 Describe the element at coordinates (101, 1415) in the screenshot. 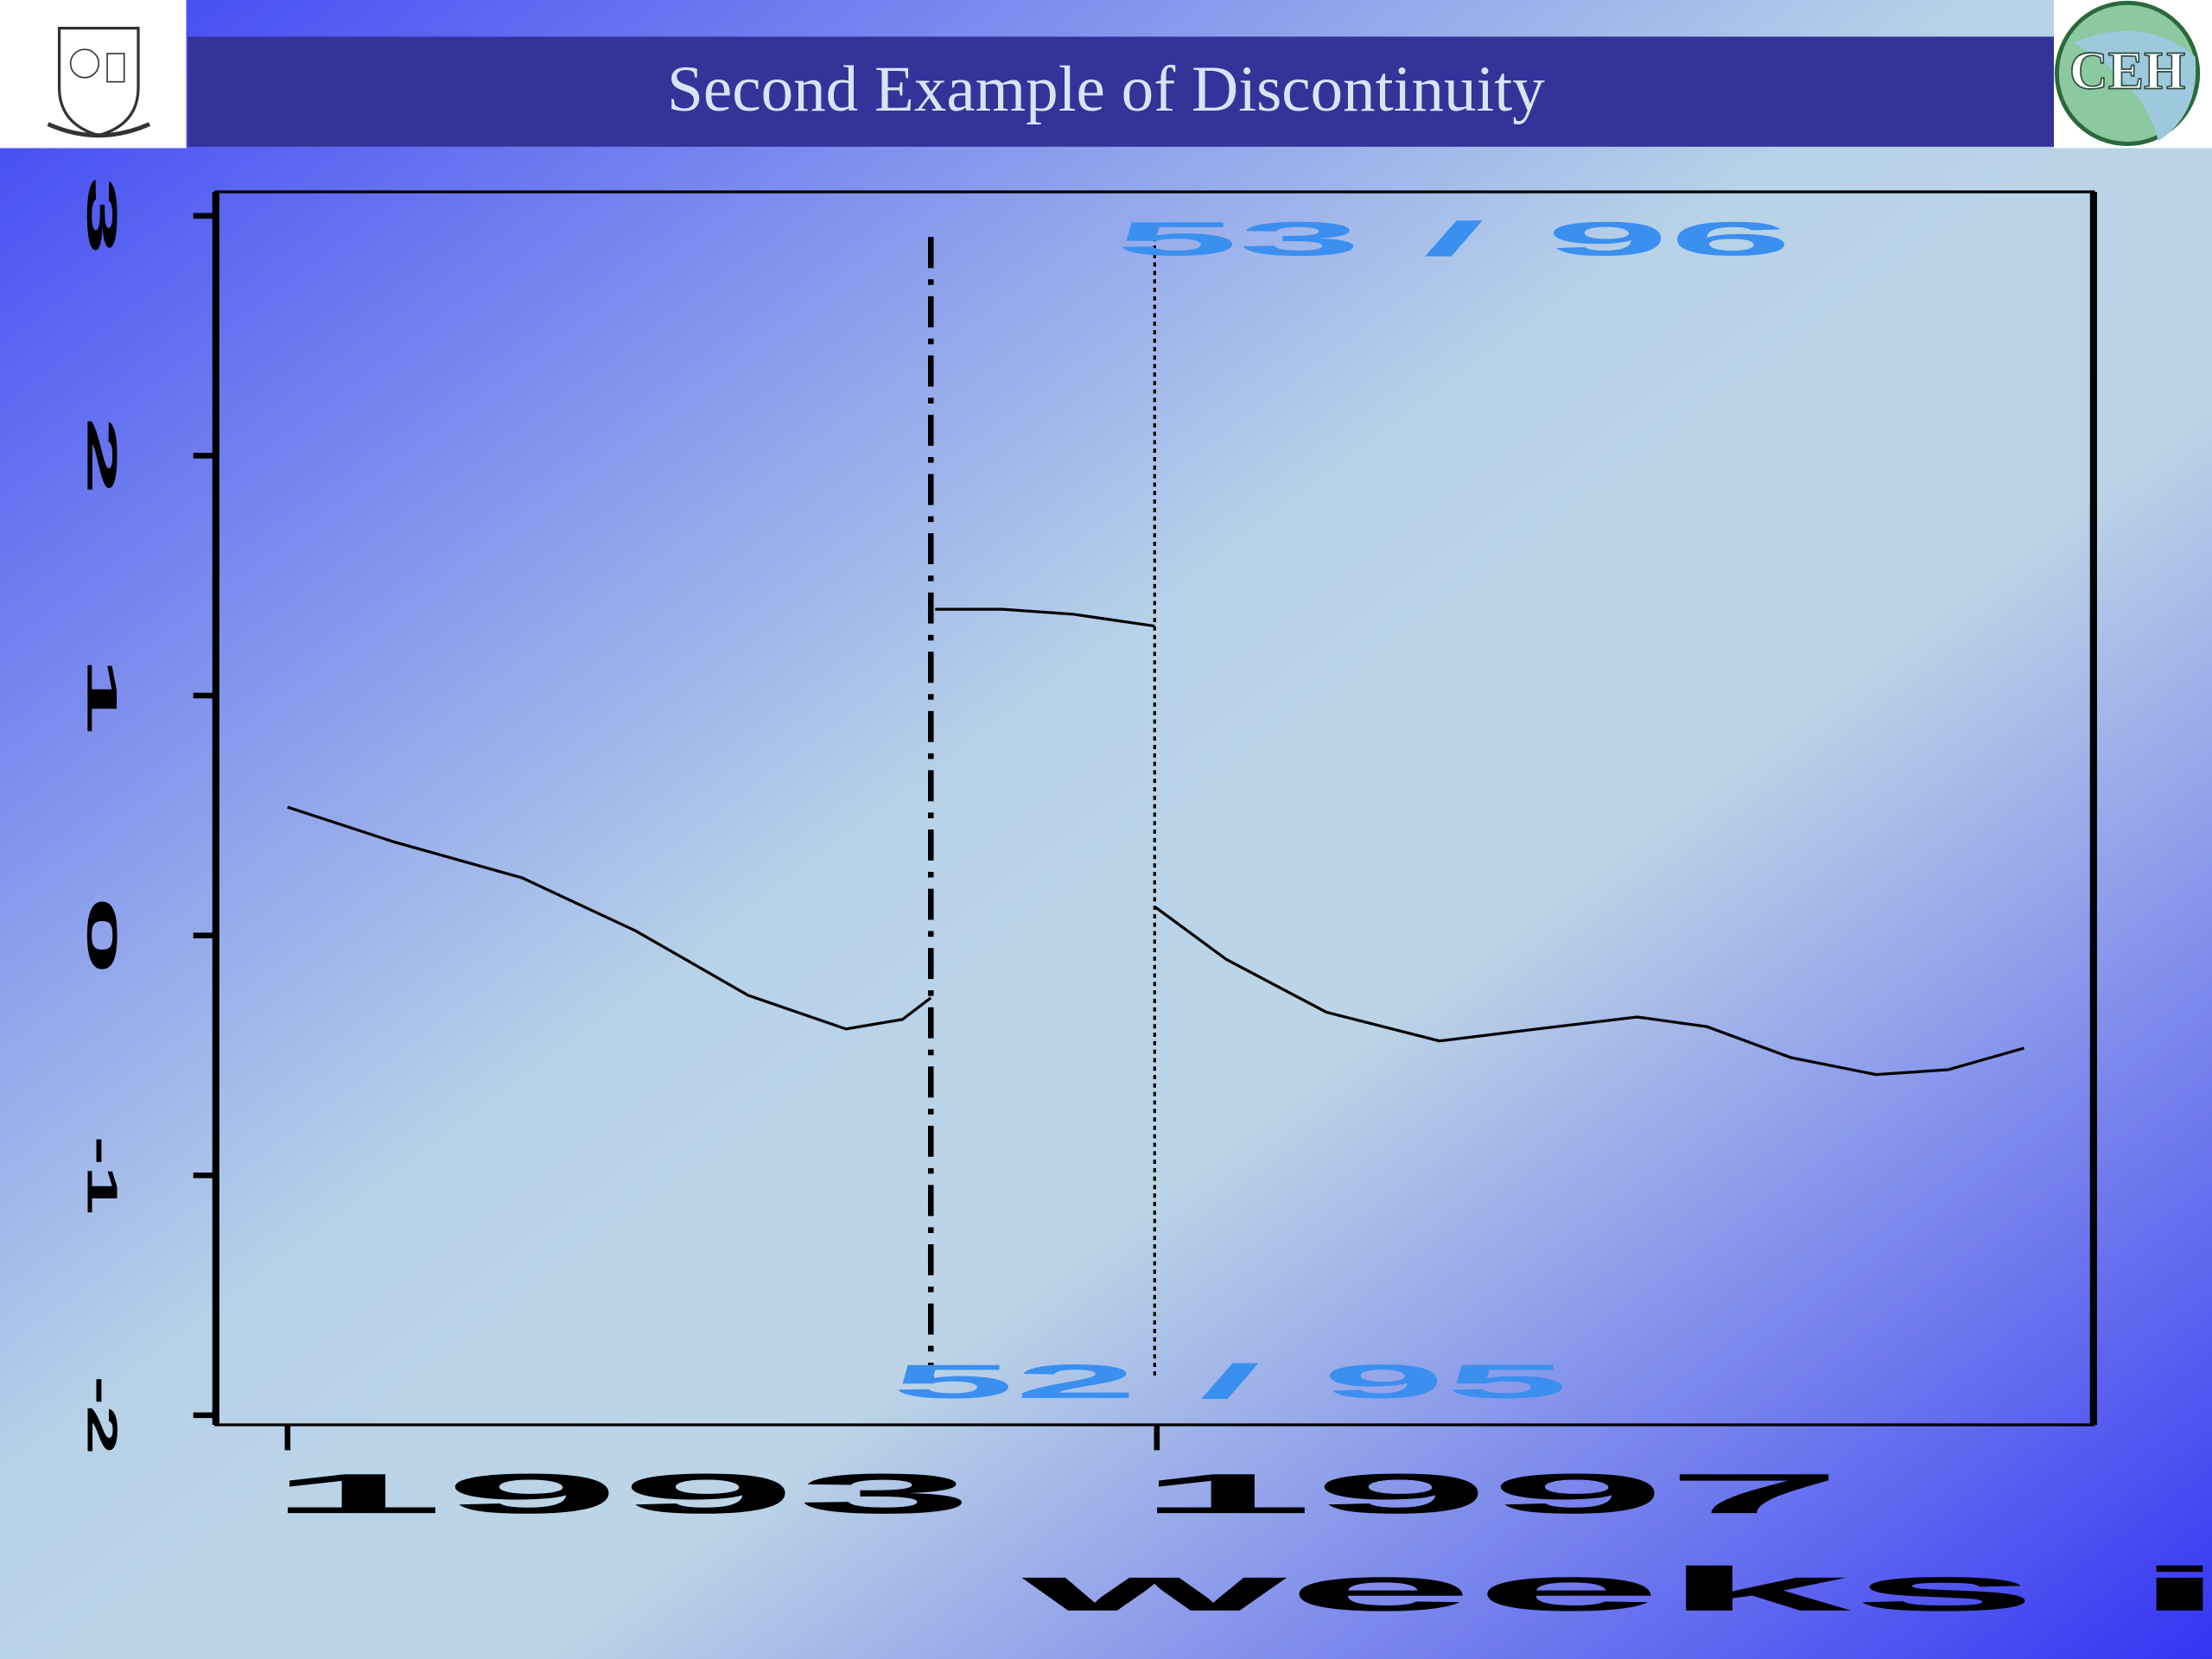

I see `y-tick-label: -2` at that location.